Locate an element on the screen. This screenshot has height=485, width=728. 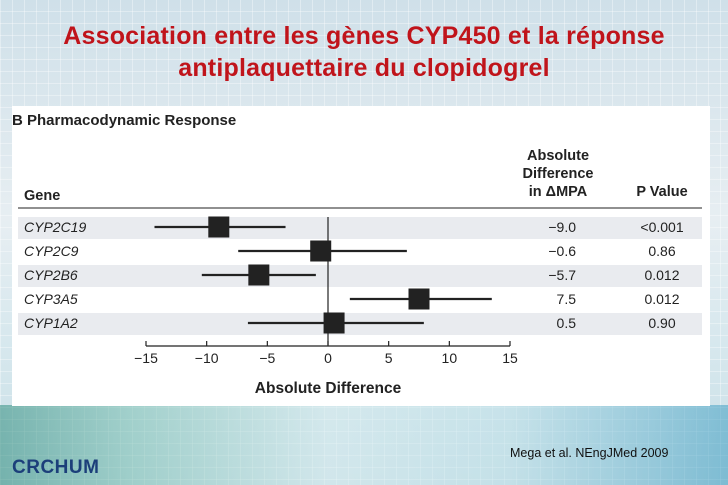
x-tick-label: 0 is located at coordinates (328, 358).